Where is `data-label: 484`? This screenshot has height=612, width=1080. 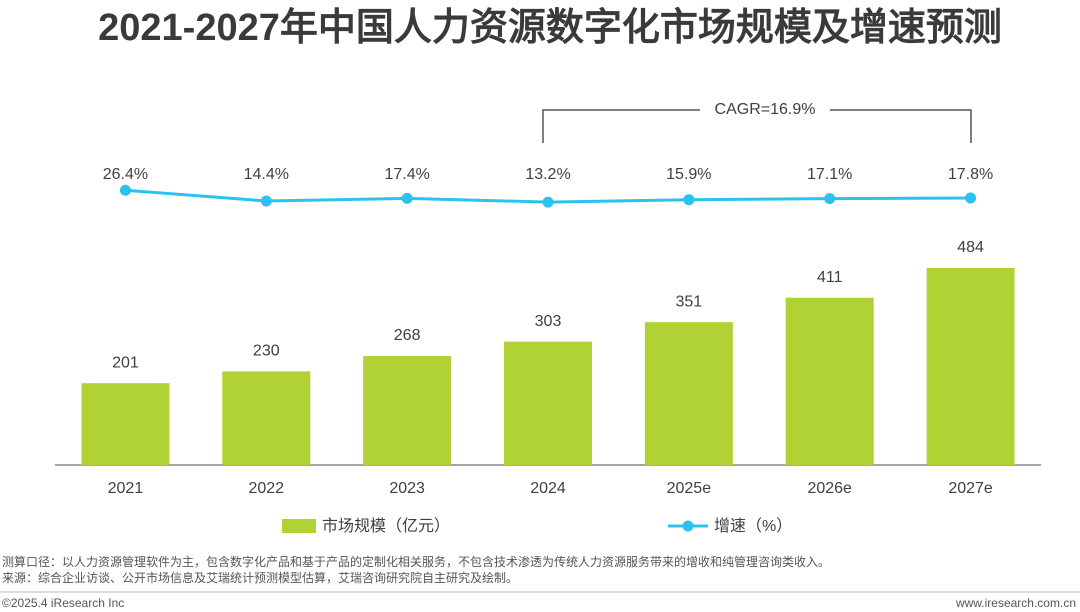 data-label: 484 is located at coordinates (970, 247).